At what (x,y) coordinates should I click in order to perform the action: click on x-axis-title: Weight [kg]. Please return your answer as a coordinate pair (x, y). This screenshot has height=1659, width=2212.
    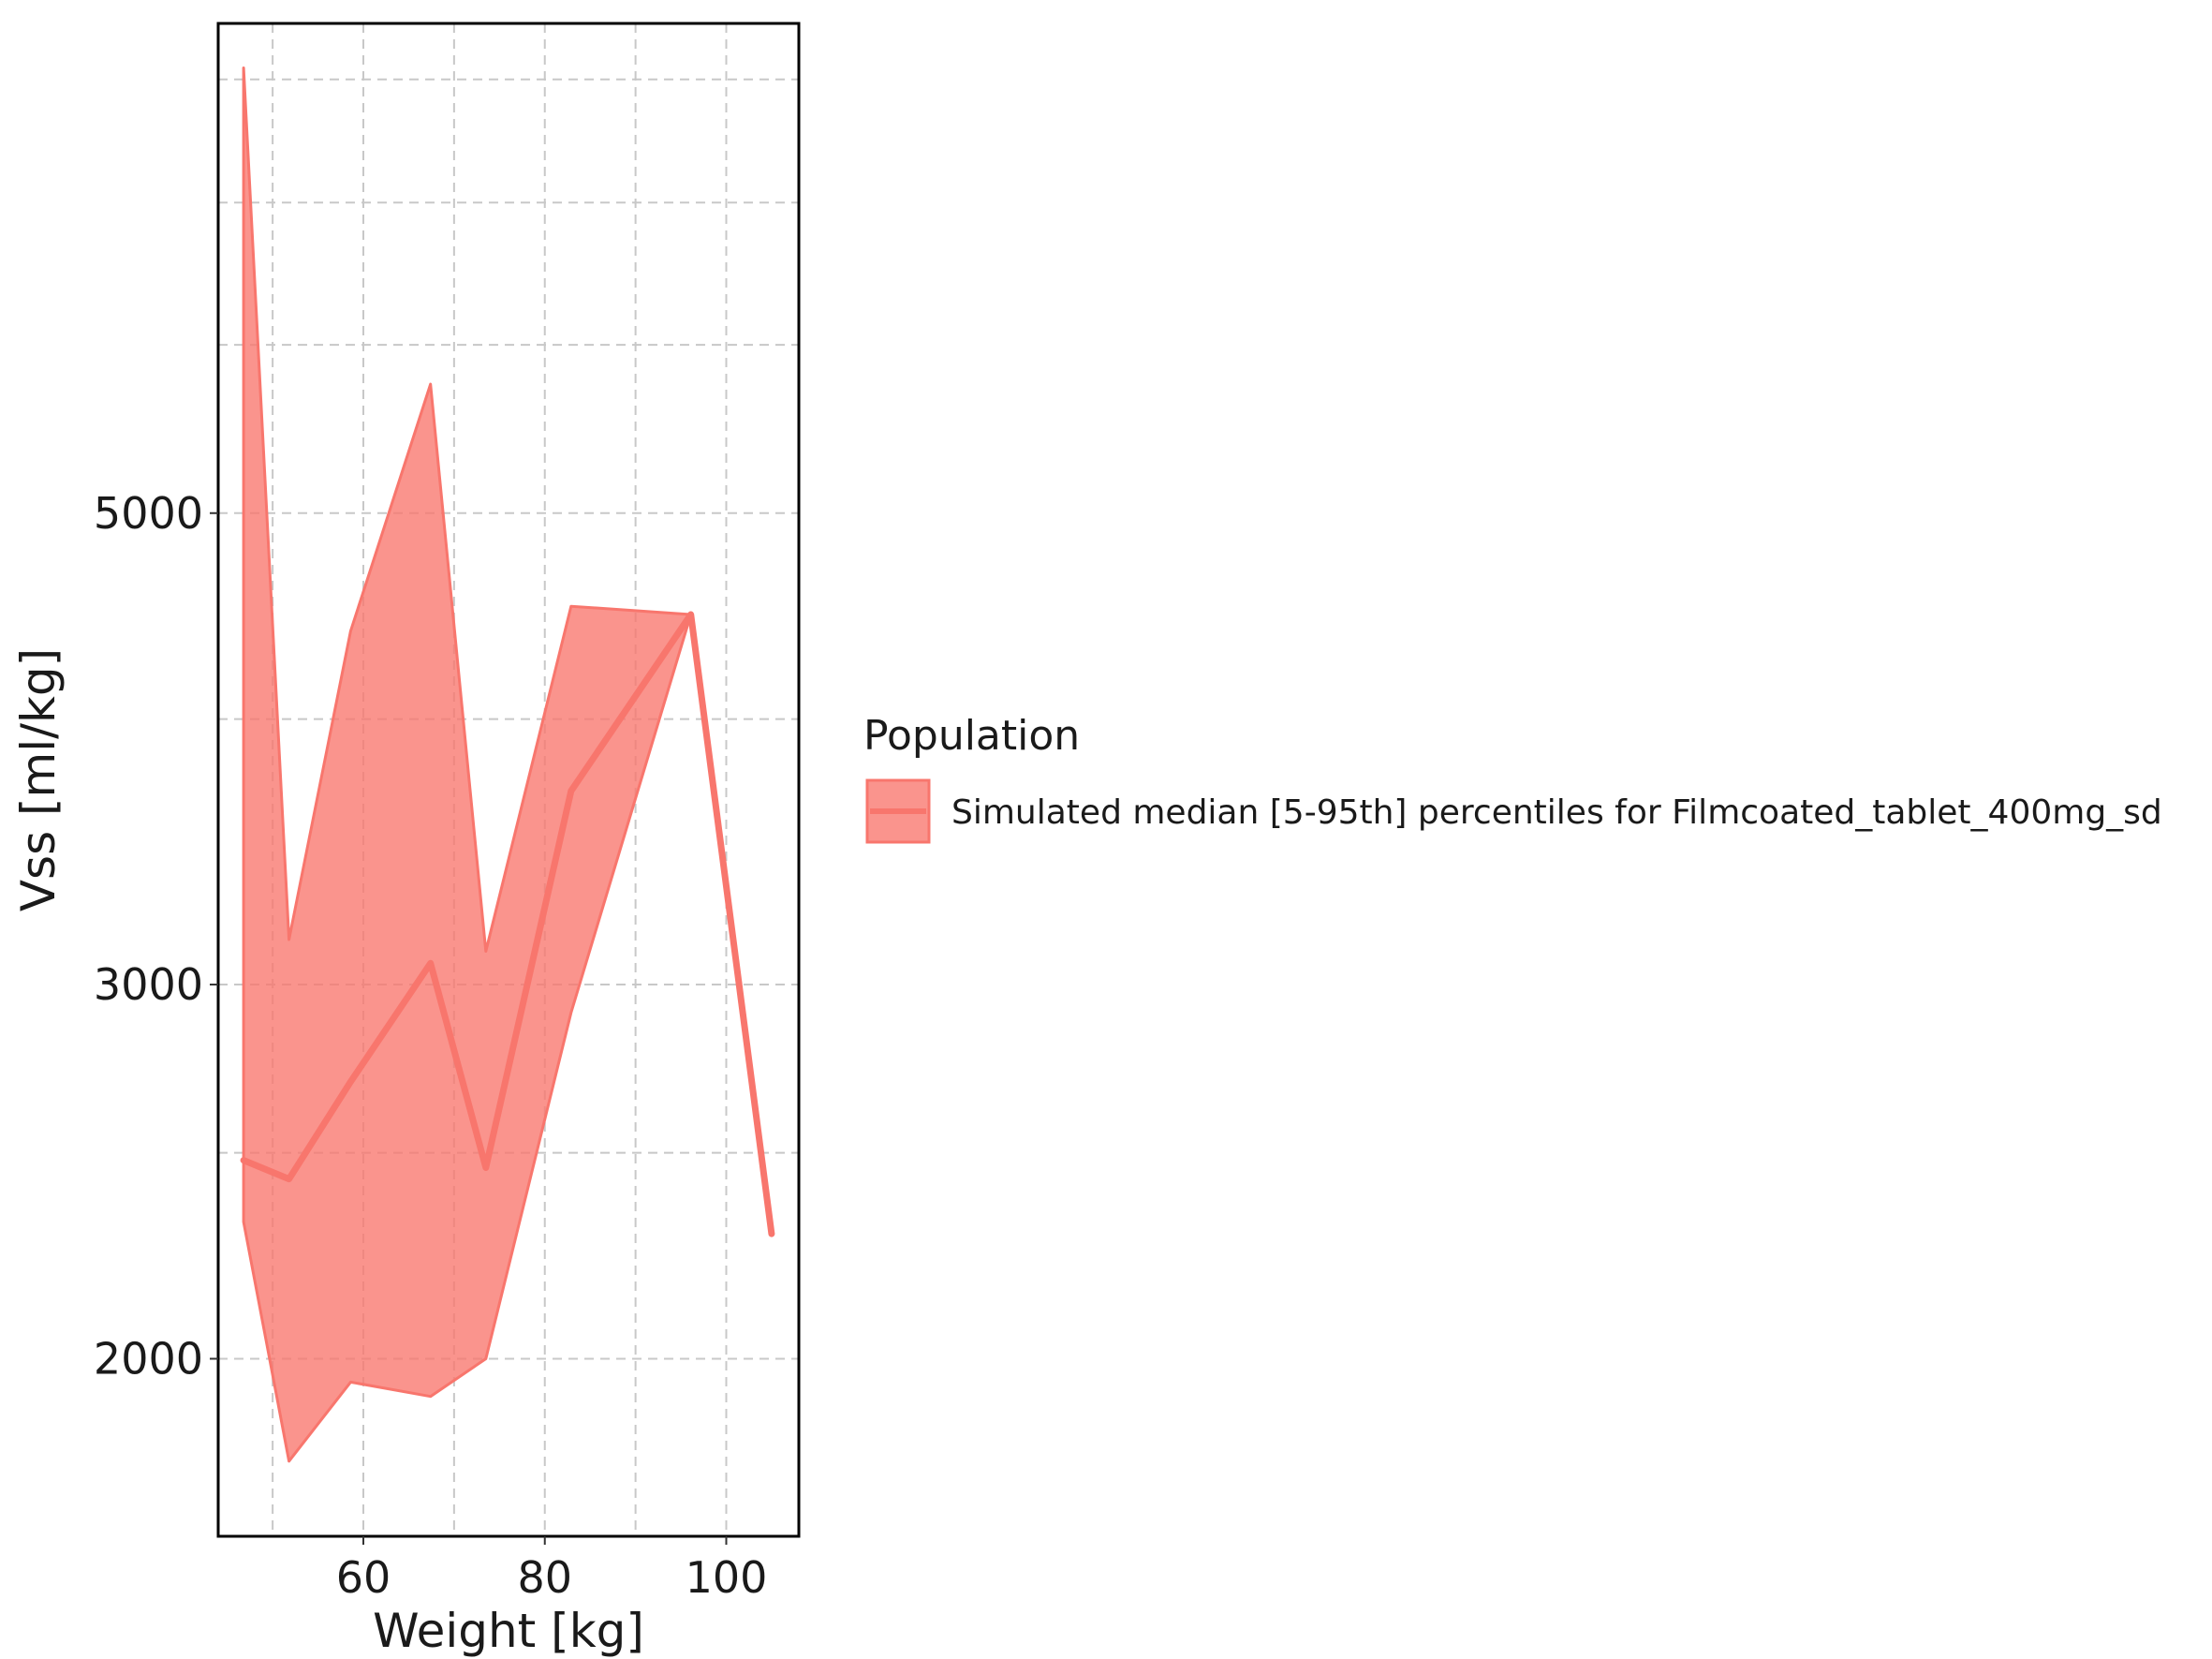
    Looking at the image, I should click on (508, 1631).